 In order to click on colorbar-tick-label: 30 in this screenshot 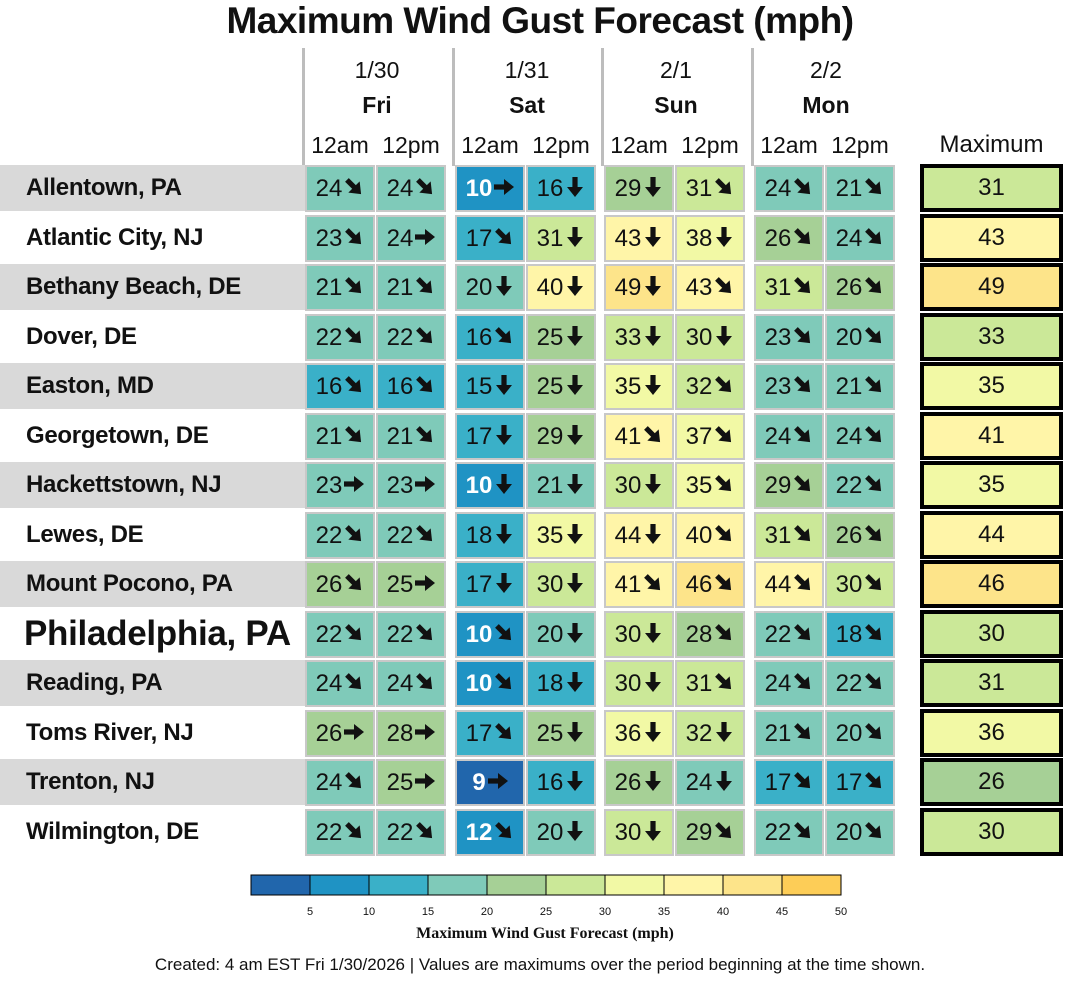, I will do `click(605, 912)`.